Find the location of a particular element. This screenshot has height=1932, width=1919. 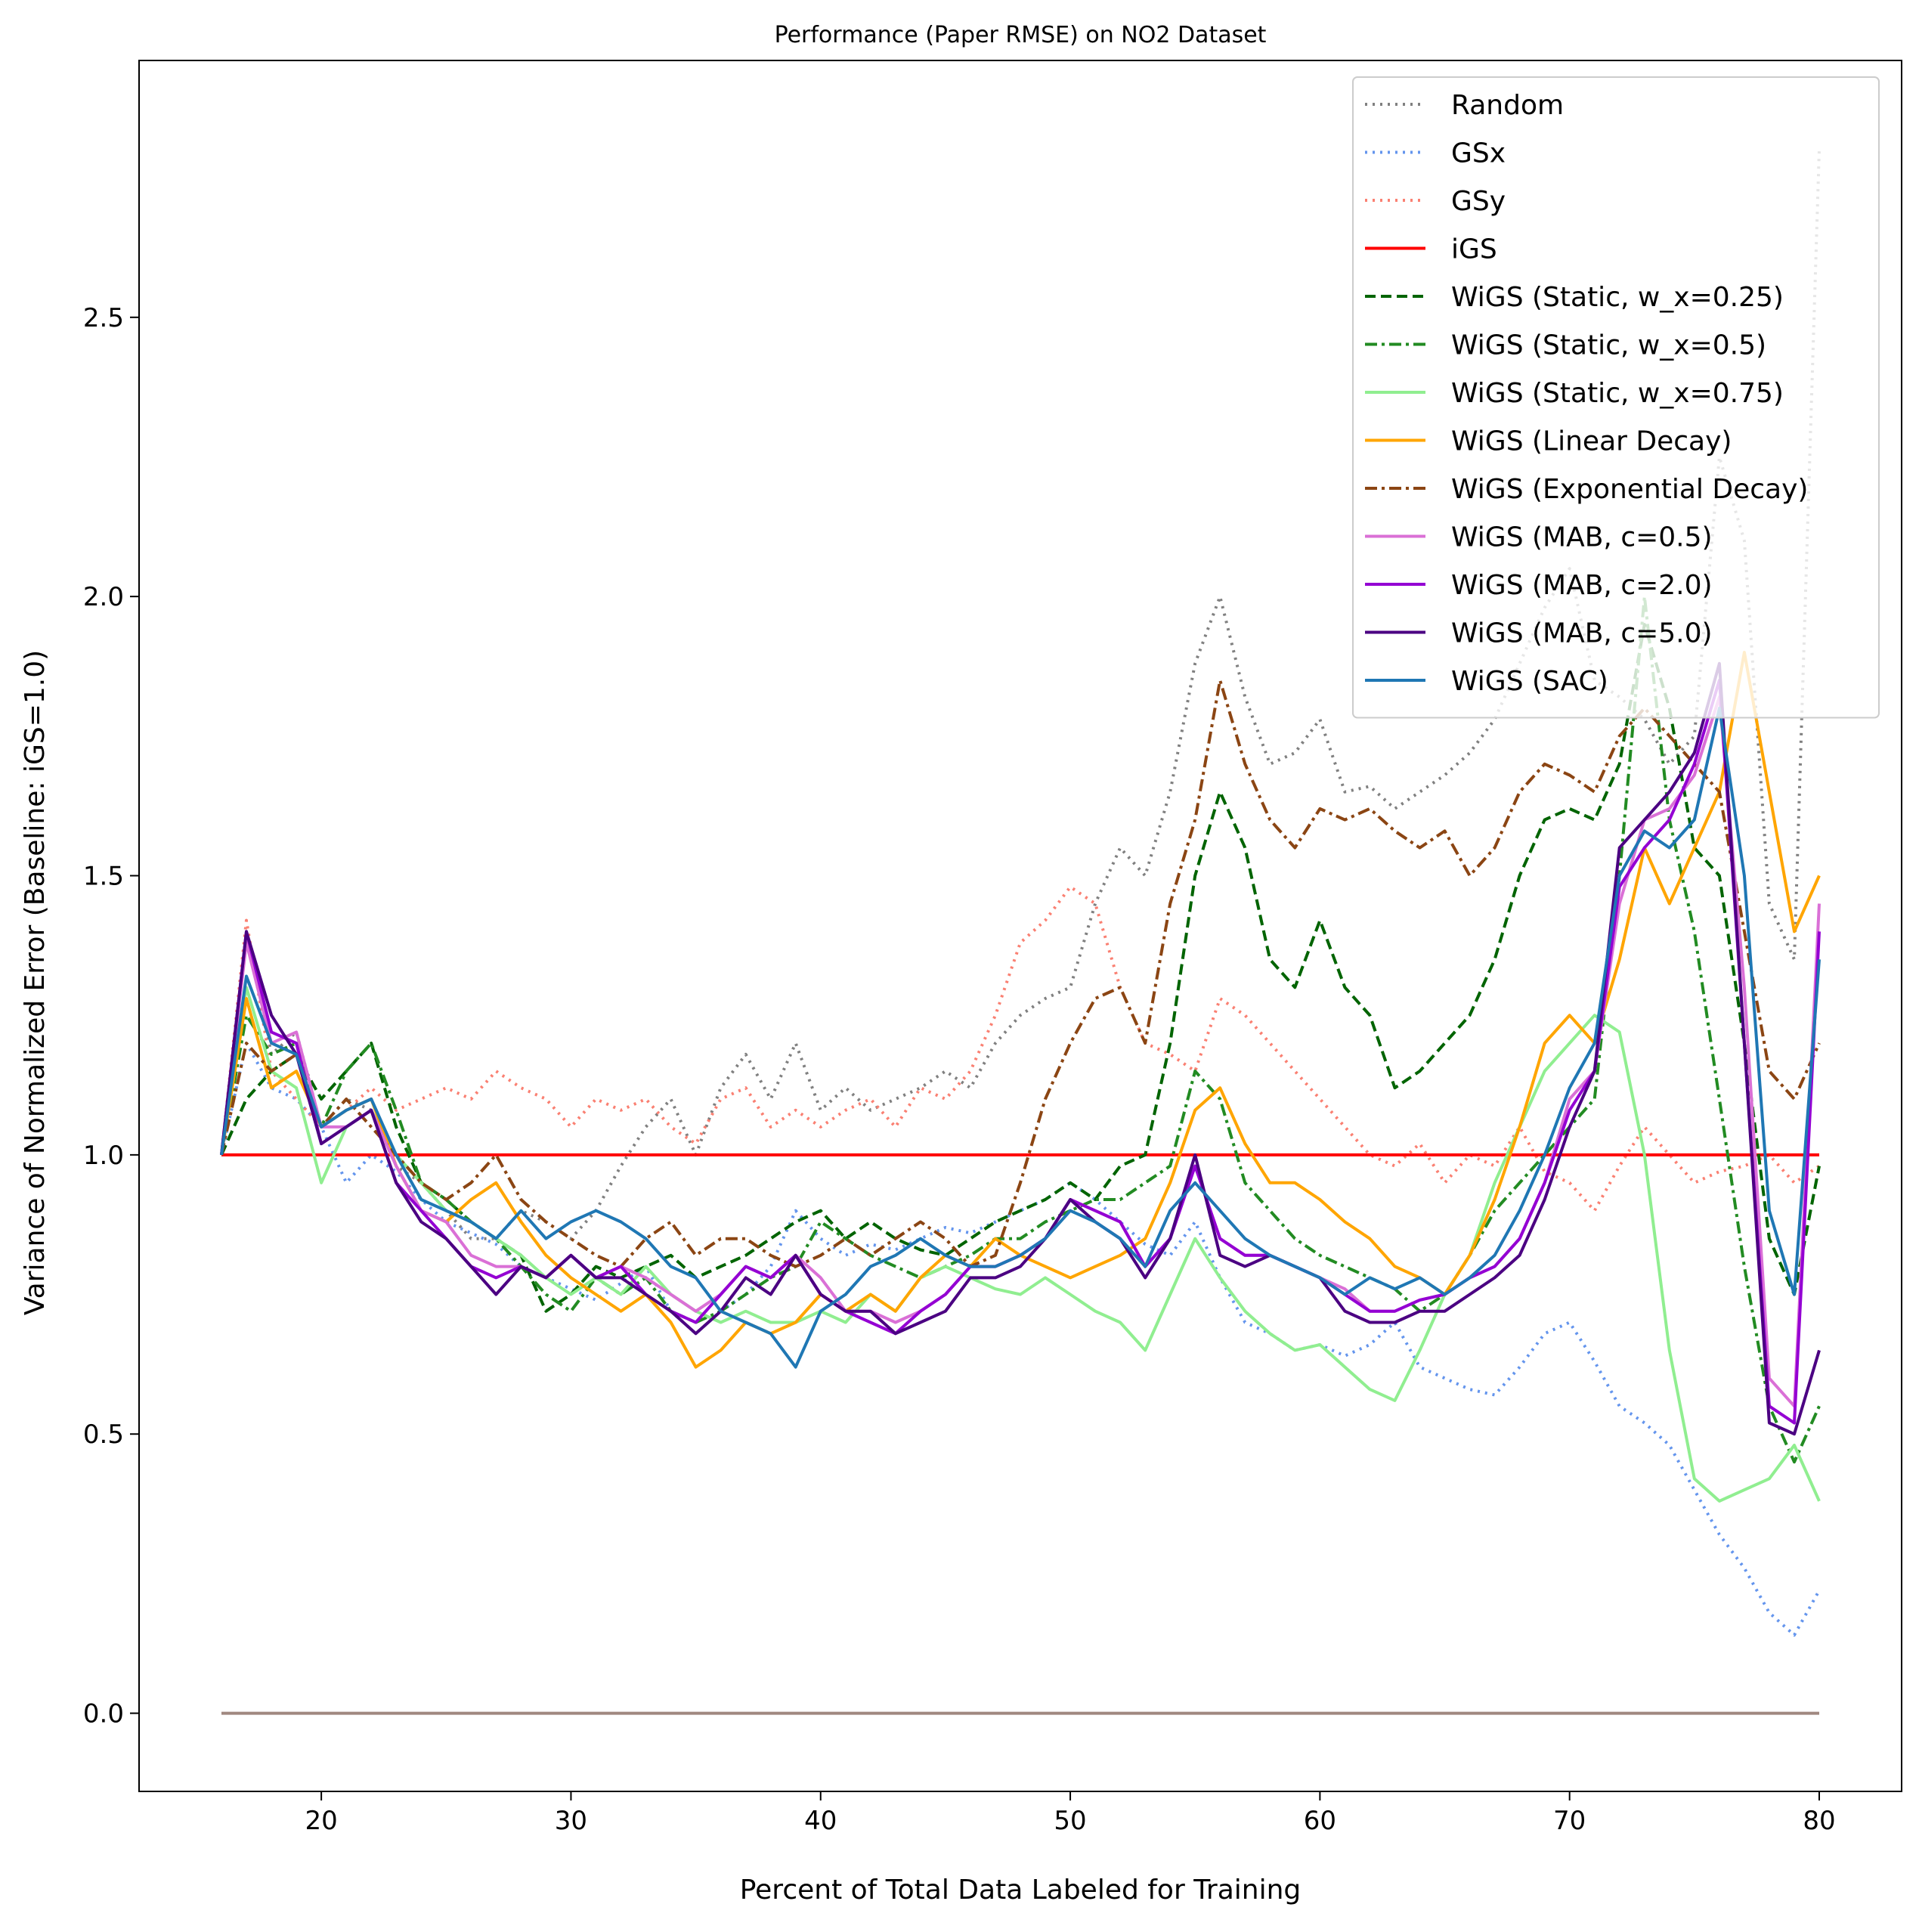

y-tick-label: 1.0 is located at coordinates (103, 1156).